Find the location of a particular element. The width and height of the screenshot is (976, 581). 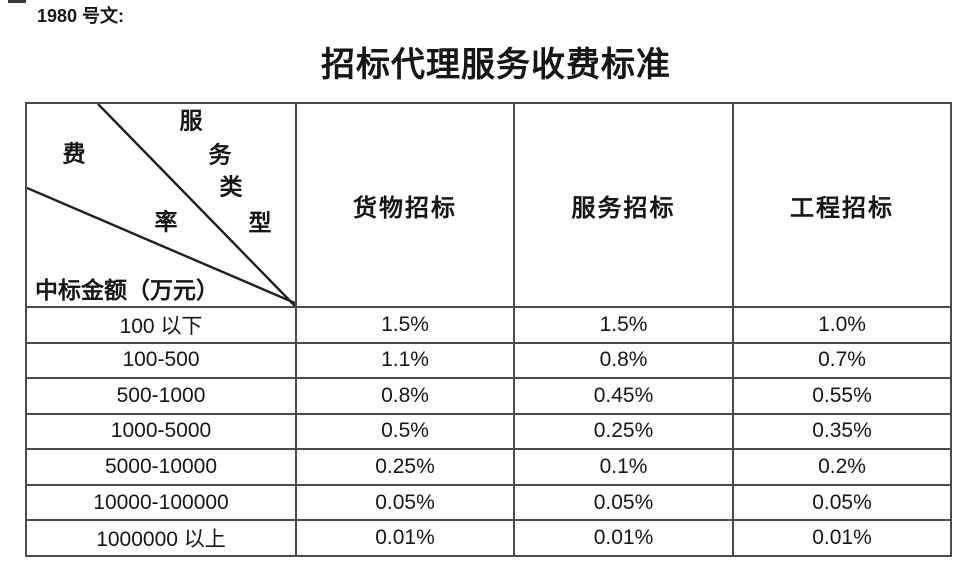

column-header-services: 服务招标 is located at coordinates (623, 205).